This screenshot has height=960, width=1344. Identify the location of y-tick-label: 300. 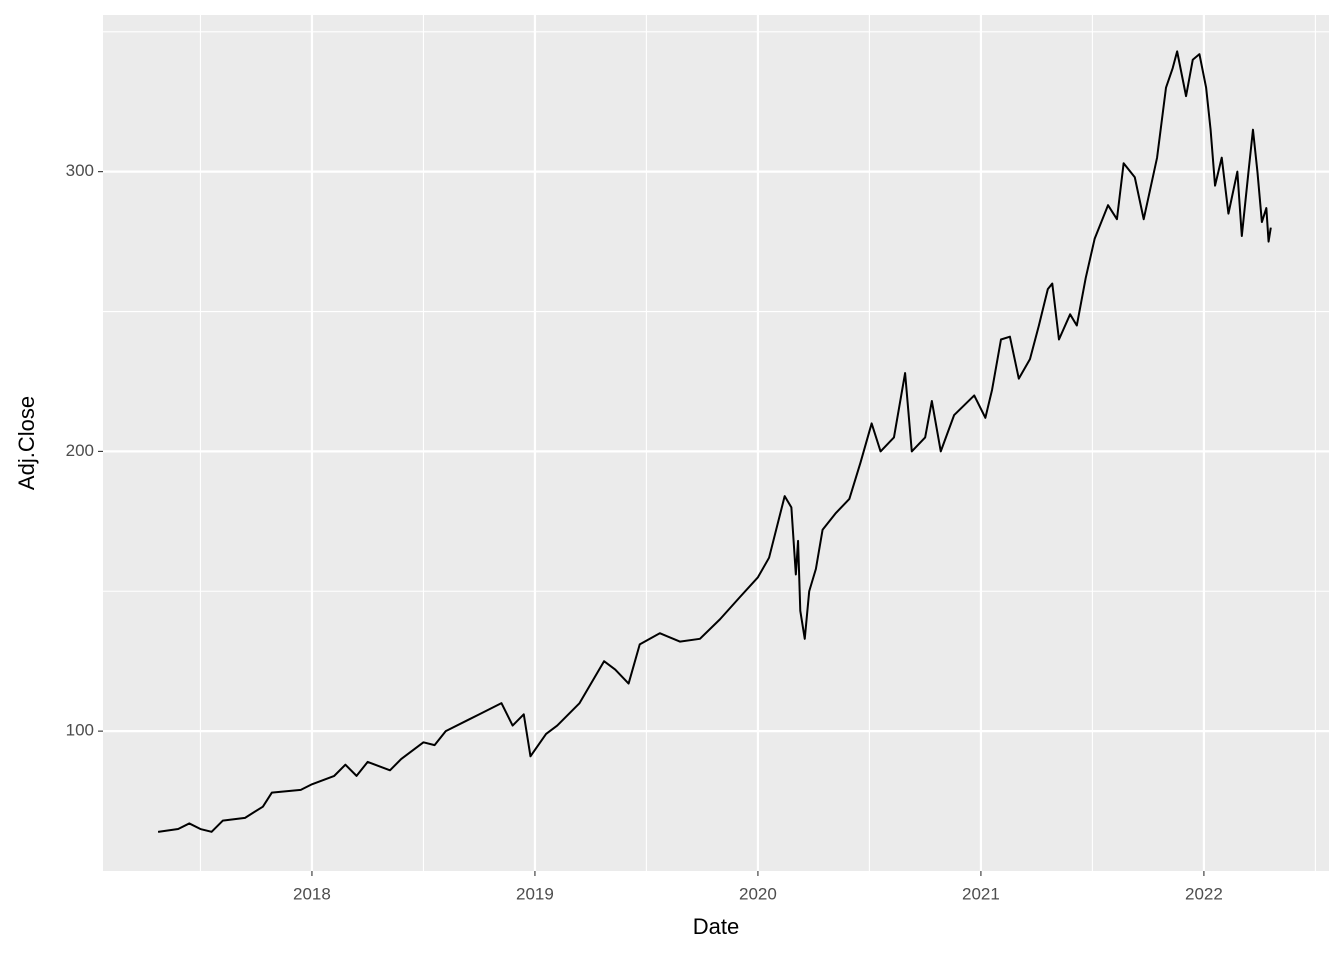
(80, 170).